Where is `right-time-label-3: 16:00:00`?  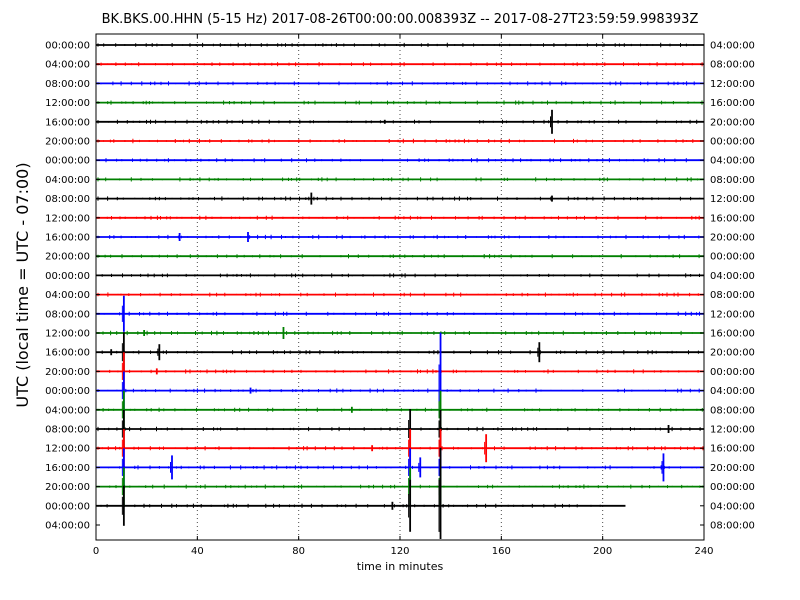
right-time-label-3: 16:00:00 is located at coordinates (732, 103).